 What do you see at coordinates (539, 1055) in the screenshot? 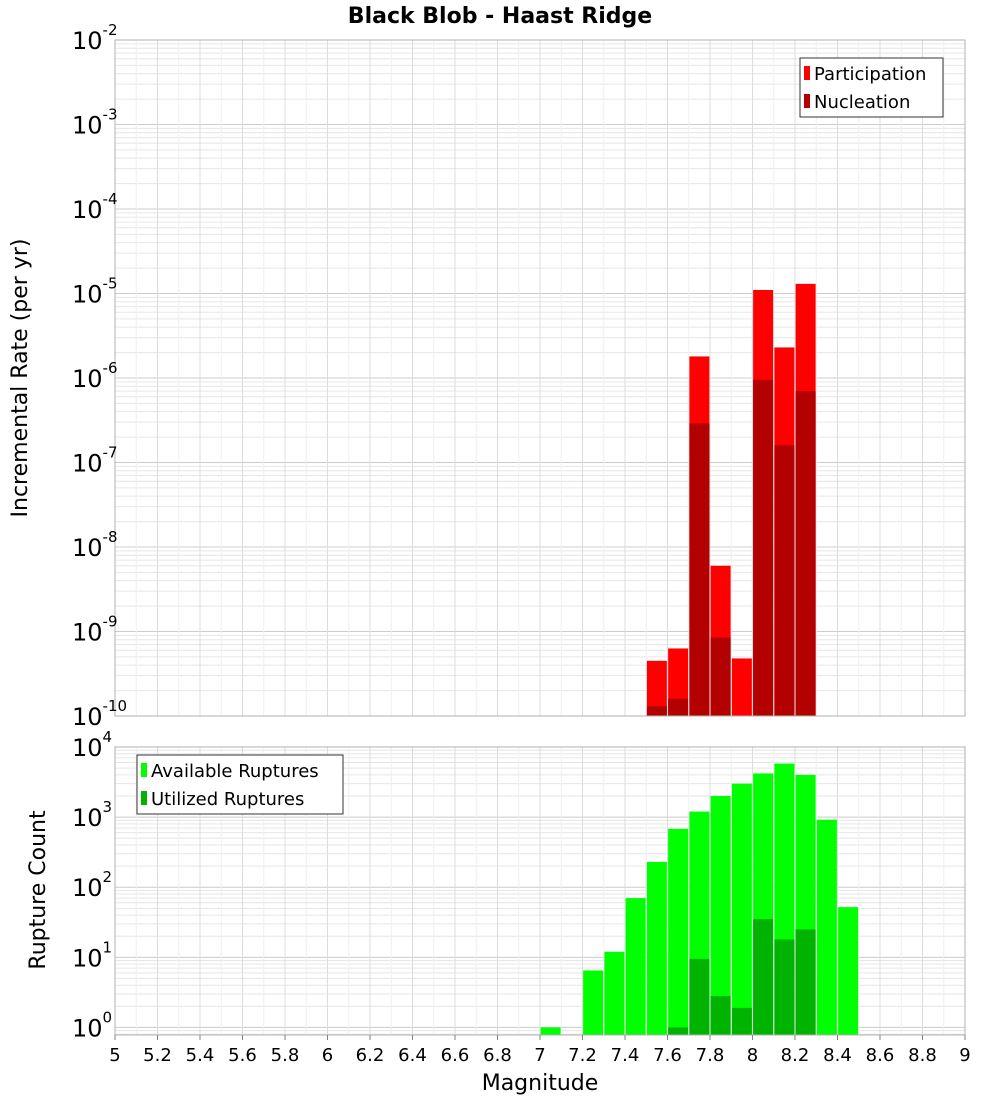
I see `x-tick-label: 7` at bounding box center [539, 1055].